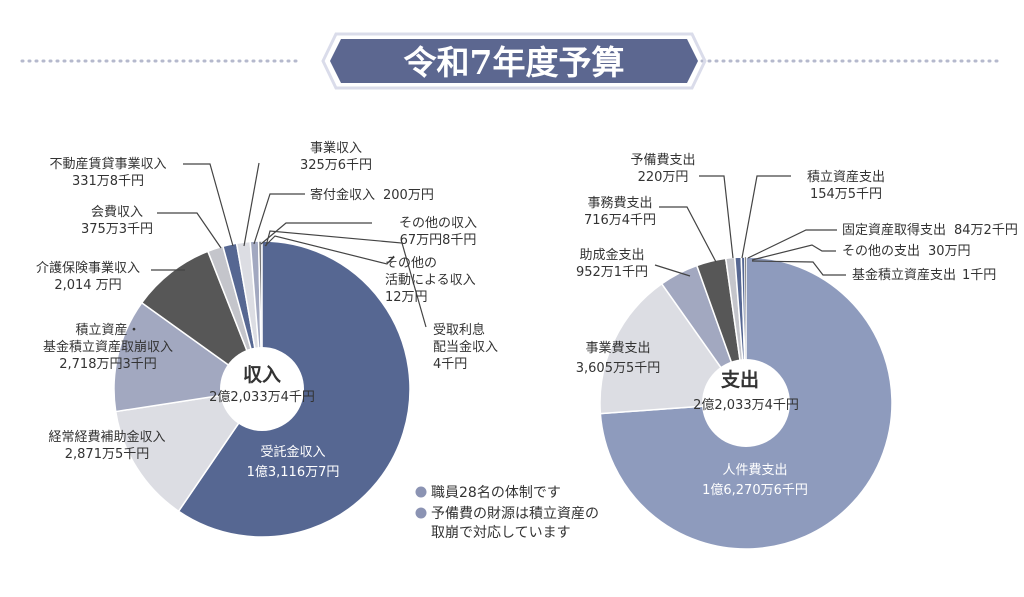 This screenshot has width=1024, height=597. What do you see at coordinates (293, 462) in the screenshot?
I see `label-jutaku: 受託金収入 1億3,116万7円` at bounding box center [293, 462].